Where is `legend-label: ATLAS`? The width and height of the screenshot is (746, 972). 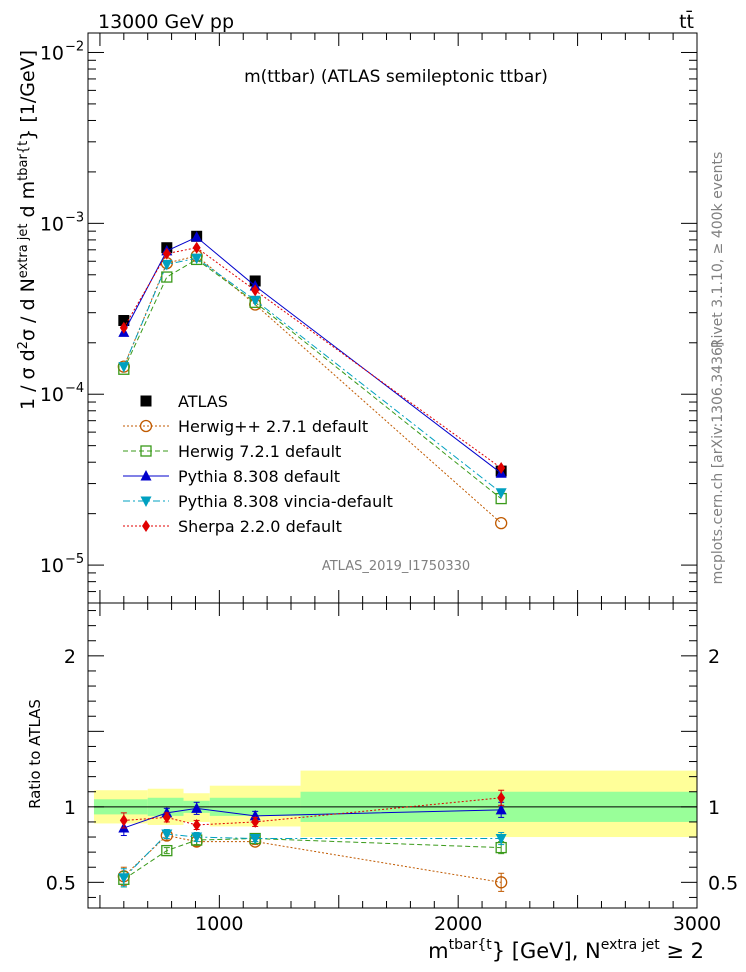
legend-label: ATLAS is located at coordinates (203, 401).